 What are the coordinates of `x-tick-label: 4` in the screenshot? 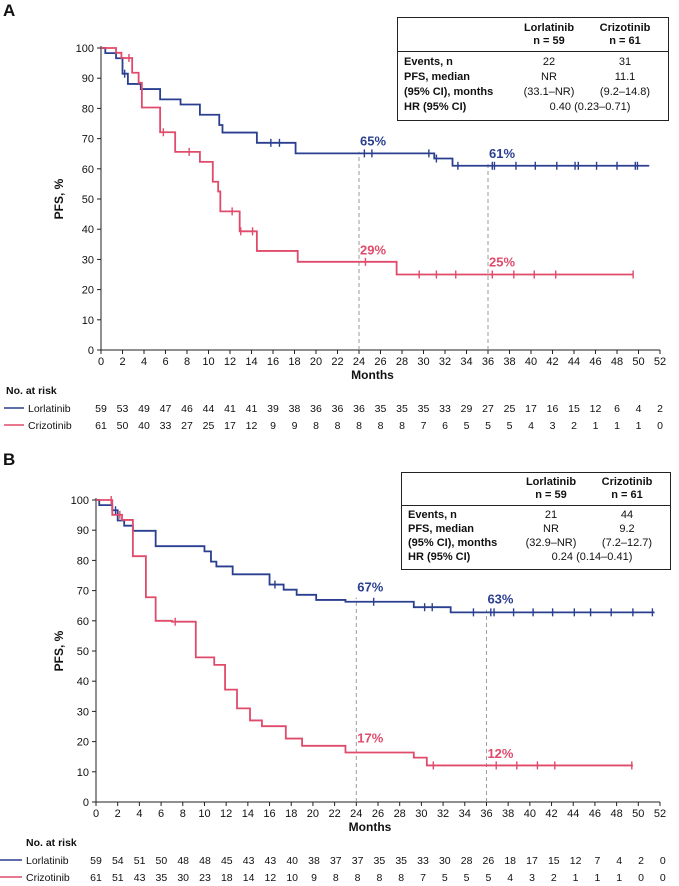 It's located at (139, 814).